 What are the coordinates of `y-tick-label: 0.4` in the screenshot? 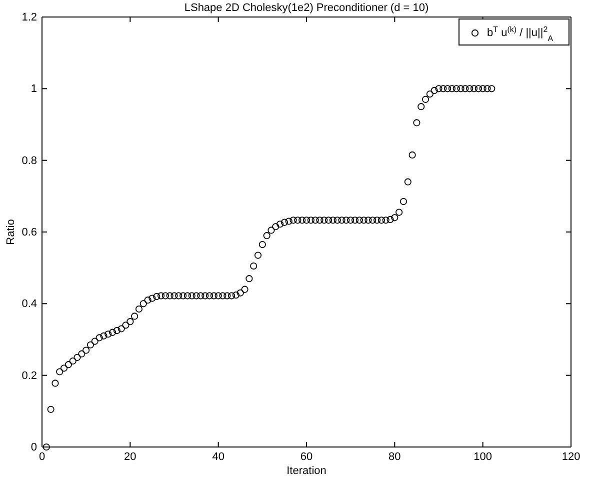 It's located at (29, 304).